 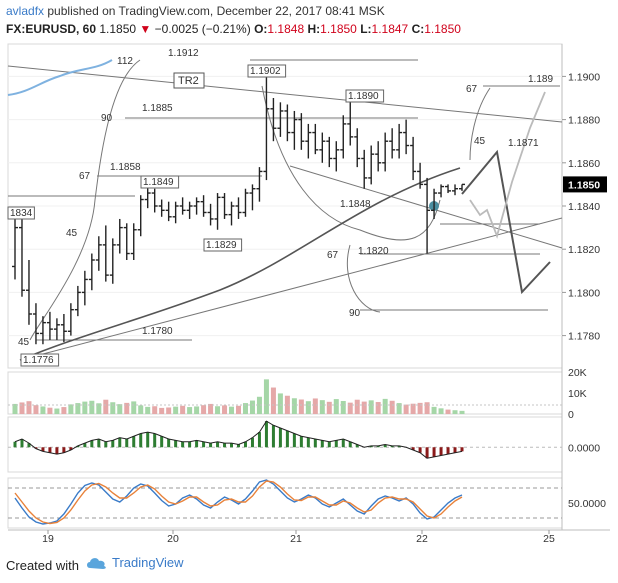 I want to click on price-label: 1.1780, so click(x=157, y=331).